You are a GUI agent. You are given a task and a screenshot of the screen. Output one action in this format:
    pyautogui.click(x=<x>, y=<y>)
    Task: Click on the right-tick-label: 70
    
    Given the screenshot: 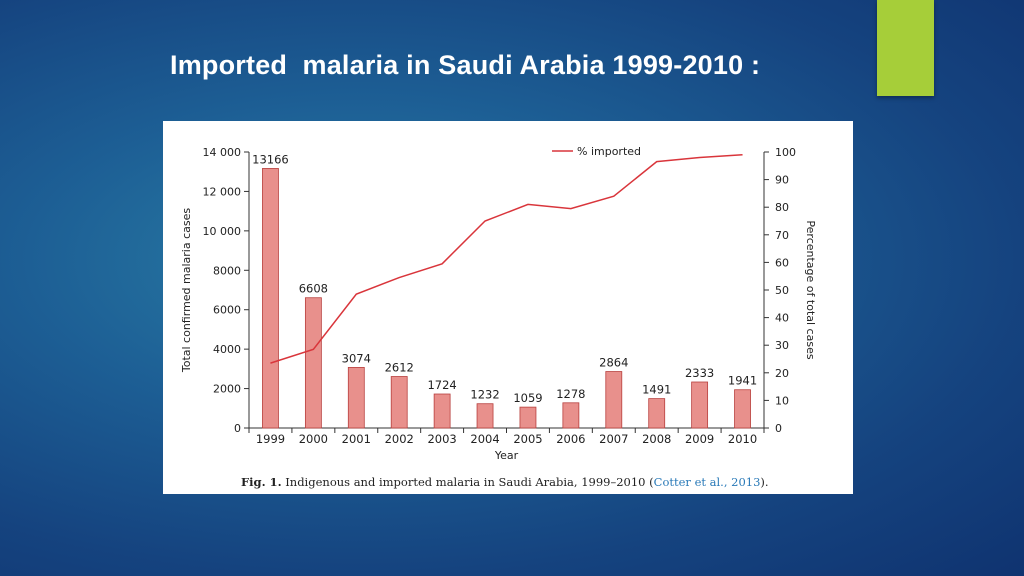 What is the action you would take?
    pyautogui.click(x=782, y=235)
    